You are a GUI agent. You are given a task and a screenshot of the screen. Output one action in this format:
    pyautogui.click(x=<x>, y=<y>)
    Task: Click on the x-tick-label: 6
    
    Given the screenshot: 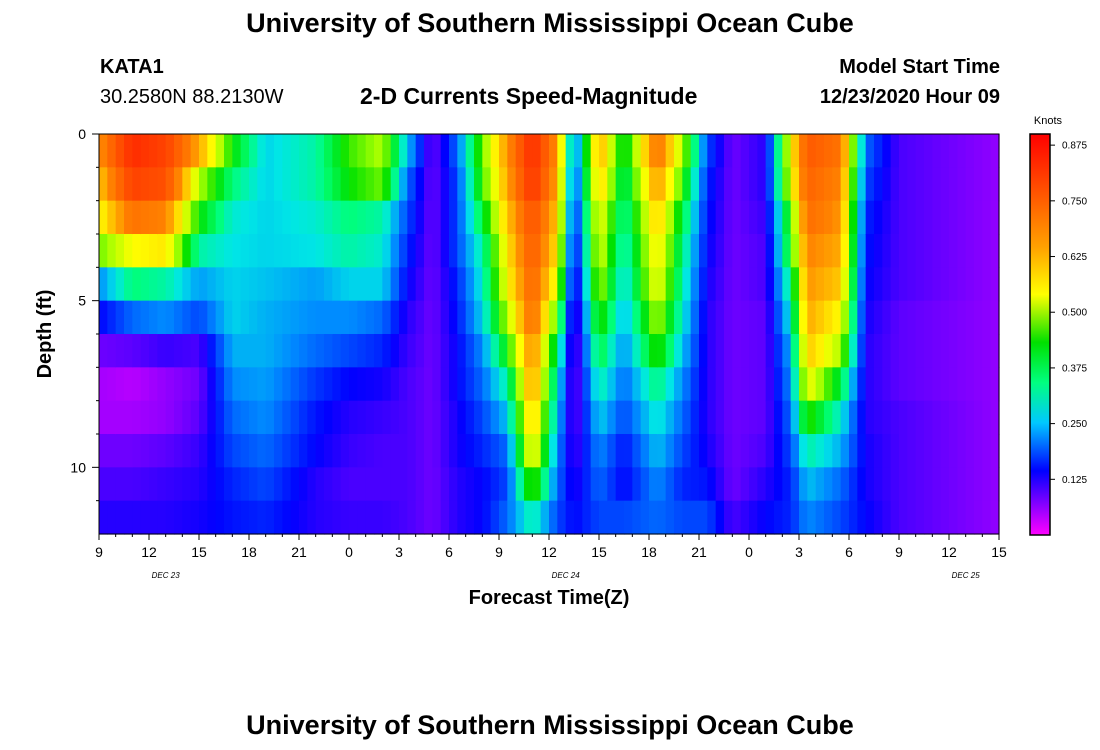 What is the action you would take?
    pyautogui.click(x=849, y=552)
    